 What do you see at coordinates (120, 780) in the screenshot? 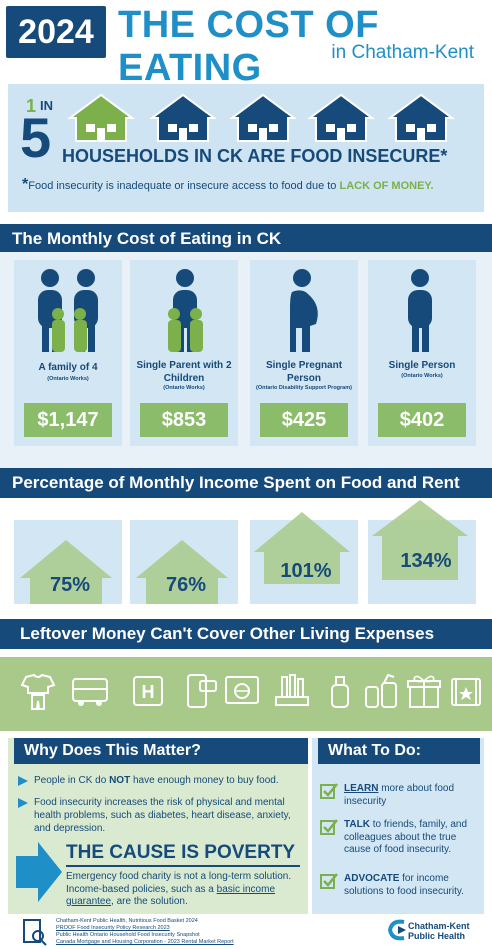
I see `why-point-1-emph: NOT` at bounding box center [120, 780].